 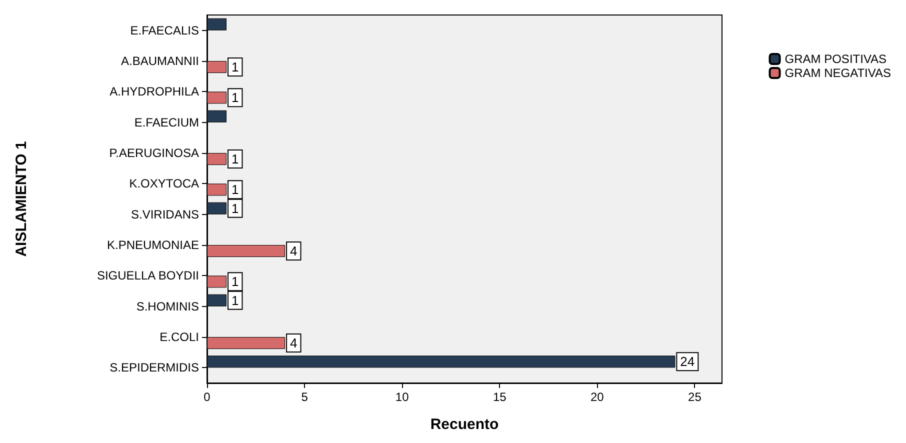 What do you see at coordinates (159, 61) in the screenshot?
I see `y-tick-label: A.BAUMANNII` at bounding box center [159, 61].